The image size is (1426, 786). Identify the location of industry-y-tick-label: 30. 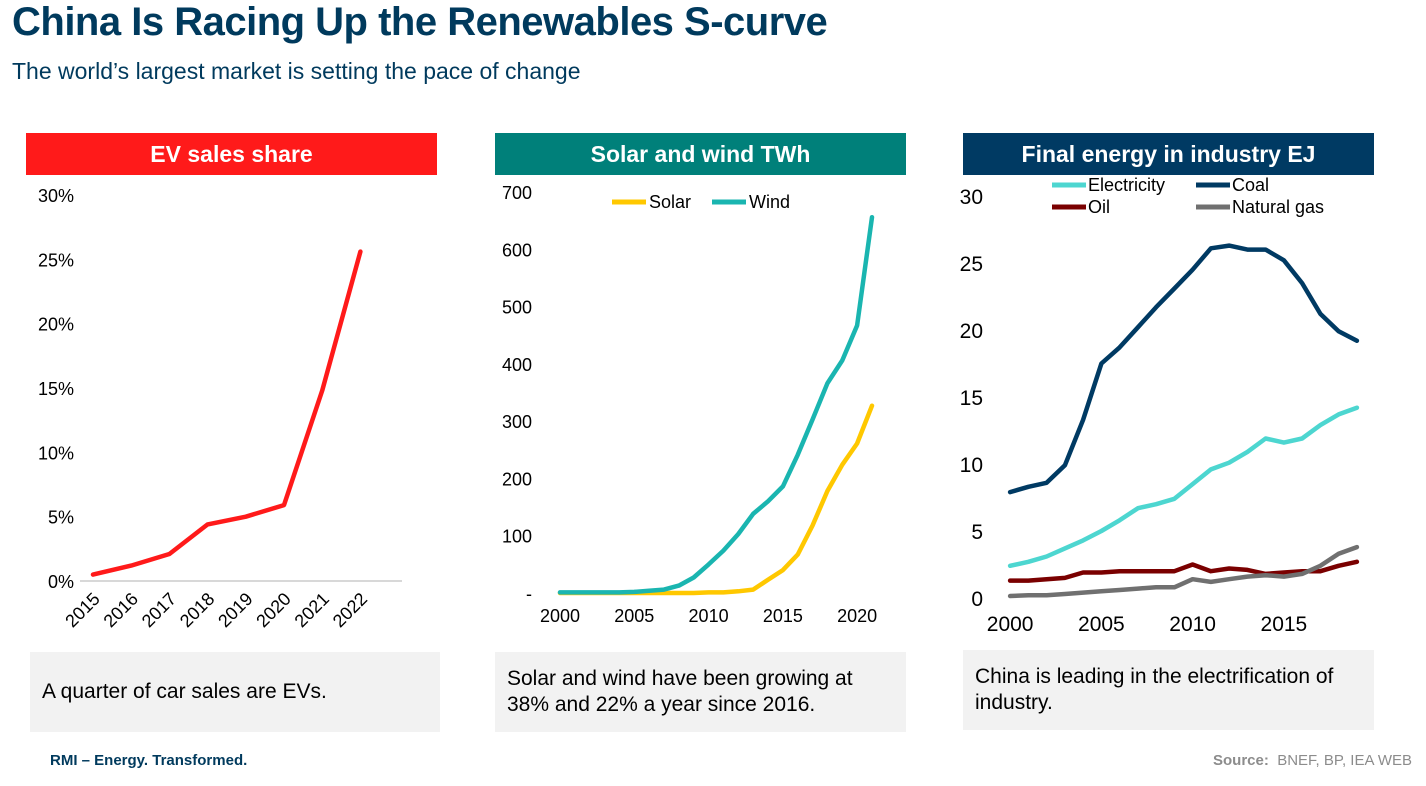
(971, 197).